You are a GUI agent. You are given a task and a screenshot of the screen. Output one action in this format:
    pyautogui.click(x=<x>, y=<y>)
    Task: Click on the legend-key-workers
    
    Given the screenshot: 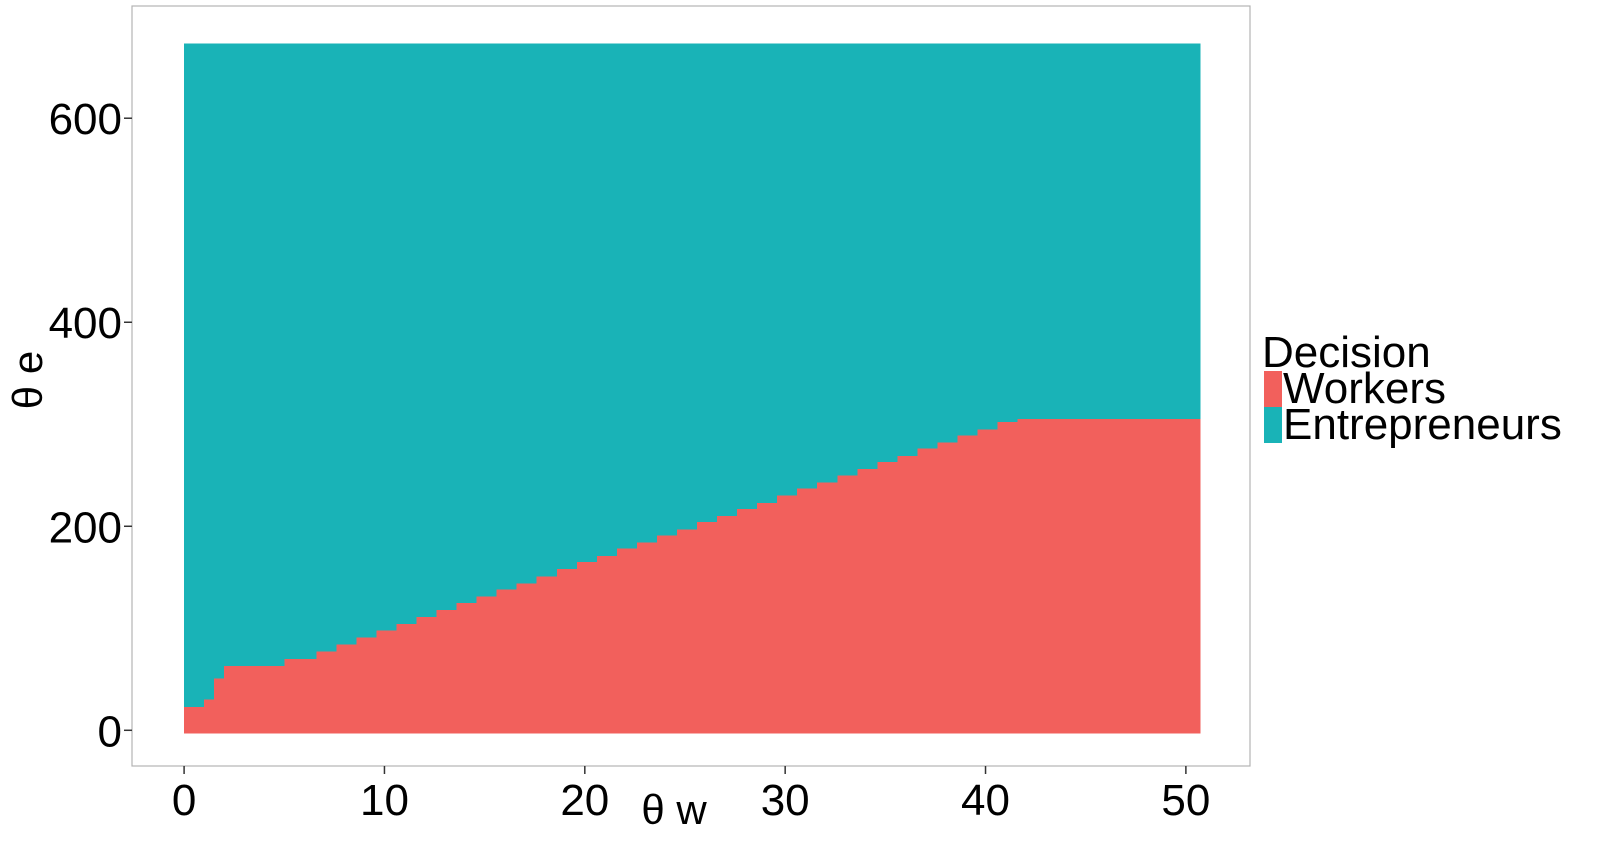 What is the action you would take?
    pyautogui.click(x=1273, y=389)
    